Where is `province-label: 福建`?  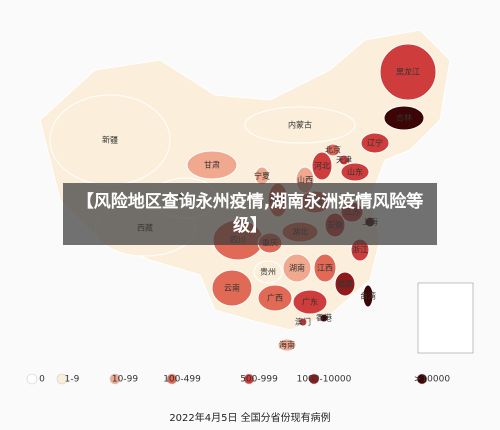
province-label: 福建 is located at coordinates (345, 284).